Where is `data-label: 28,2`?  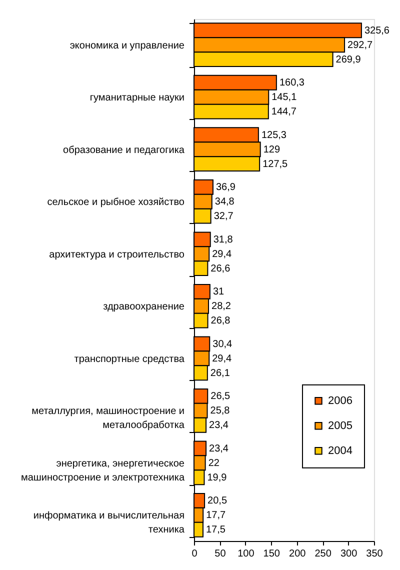
data-label: 28,2 is located at coordinates (222, 306).